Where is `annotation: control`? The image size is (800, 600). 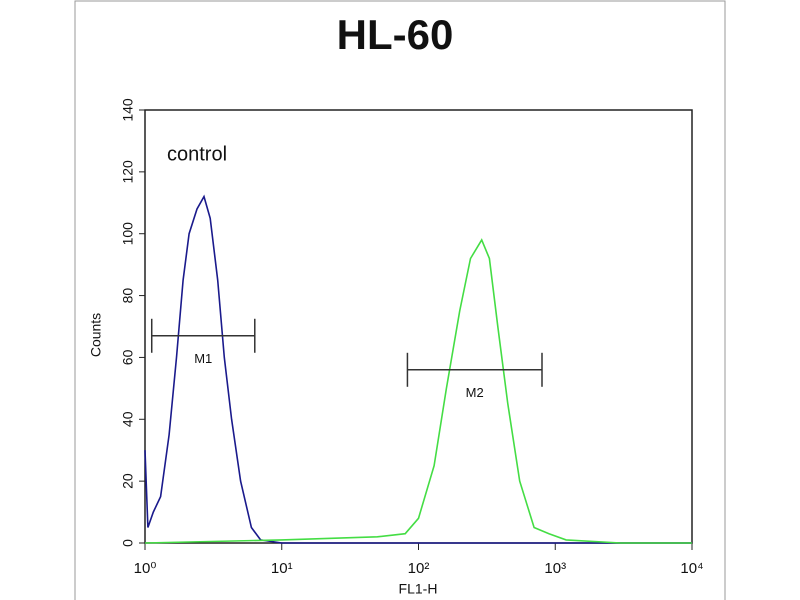 annotation: control is located at coordinates (197, 154).